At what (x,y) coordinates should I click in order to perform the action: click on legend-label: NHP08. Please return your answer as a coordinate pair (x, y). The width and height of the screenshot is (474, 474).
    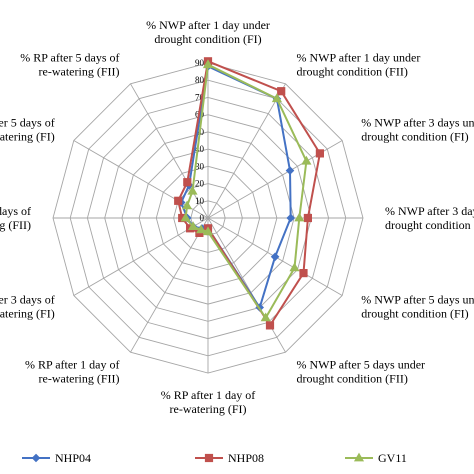
    Looking at the image, I should click on (246, 458).